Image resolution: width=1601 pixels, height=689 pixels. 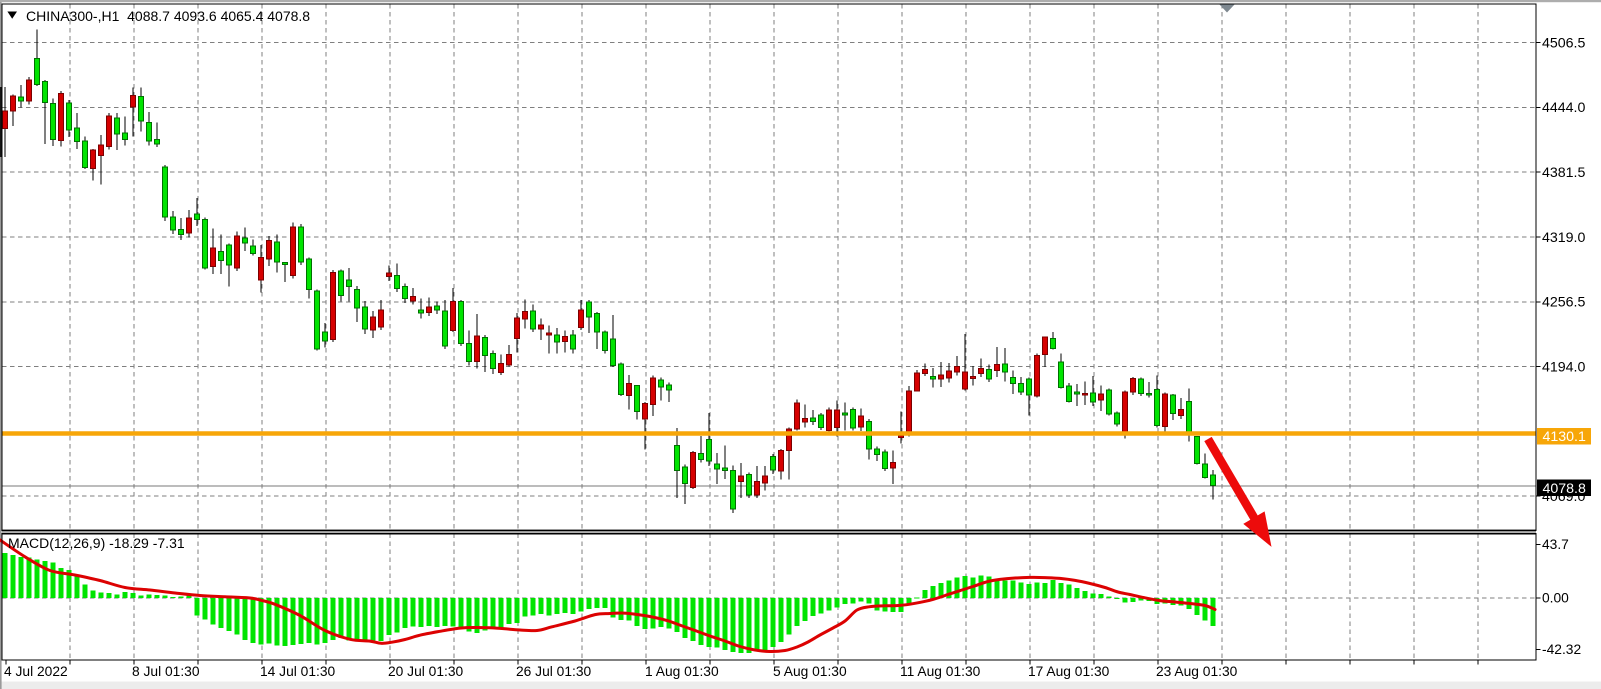 I want to click on svg-text: 23 Aug 01:30, so click(x=1197, y=671).